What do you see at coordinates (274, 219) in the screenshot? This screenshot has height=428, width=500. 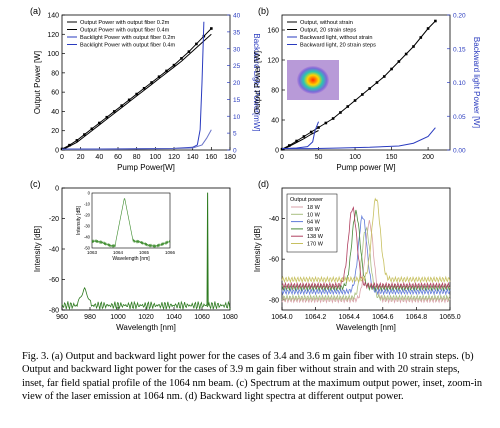 I see `y-tick-label: -40` at bounding box center [274, 219].